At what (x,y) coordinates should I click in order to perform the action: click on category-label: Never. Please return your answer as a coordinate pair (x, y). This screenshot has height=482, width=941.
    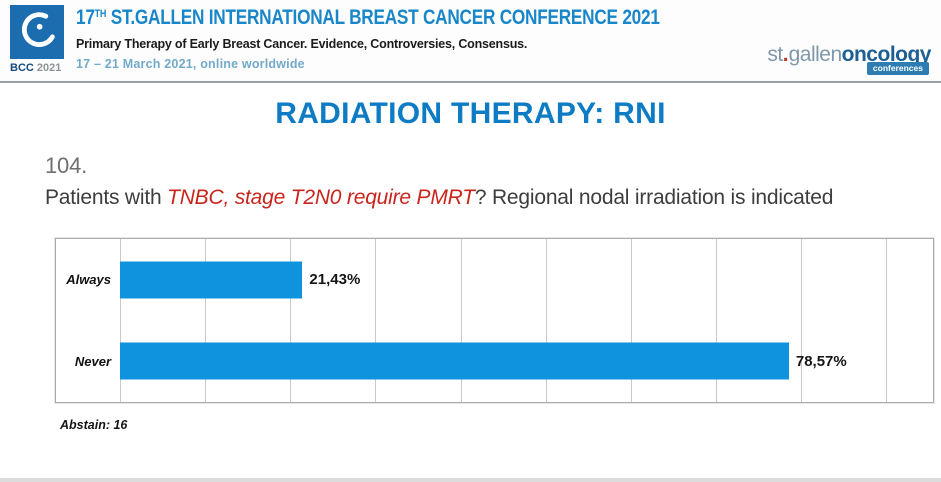
    Looking at the image, I should click on (92, 361).